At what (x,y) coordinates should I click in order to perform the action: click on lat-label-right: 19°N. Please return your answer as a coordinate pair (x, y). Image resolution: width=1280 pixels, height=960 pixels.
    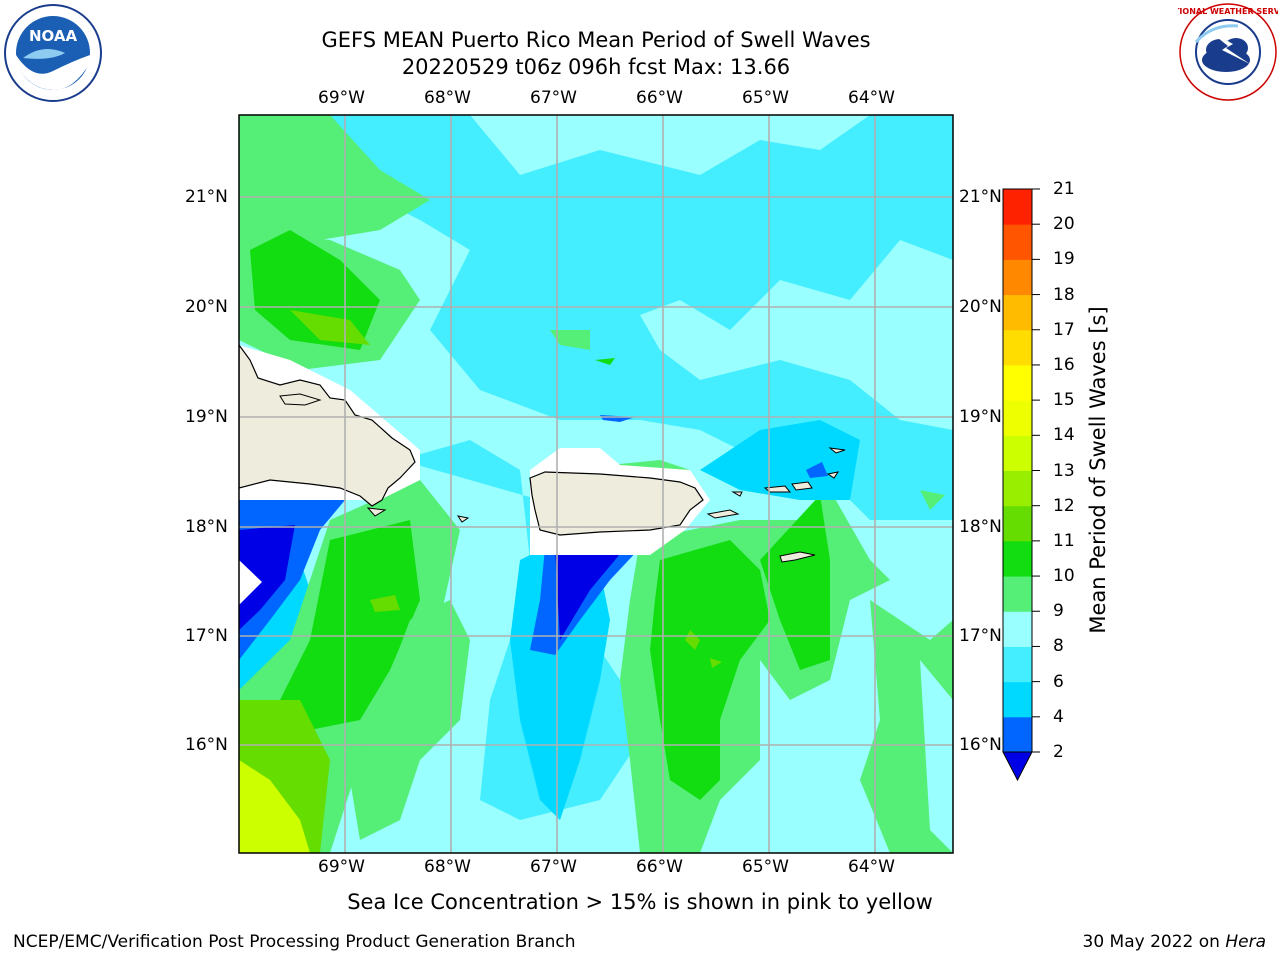
    Looking at the image, I should click on (980, 417).